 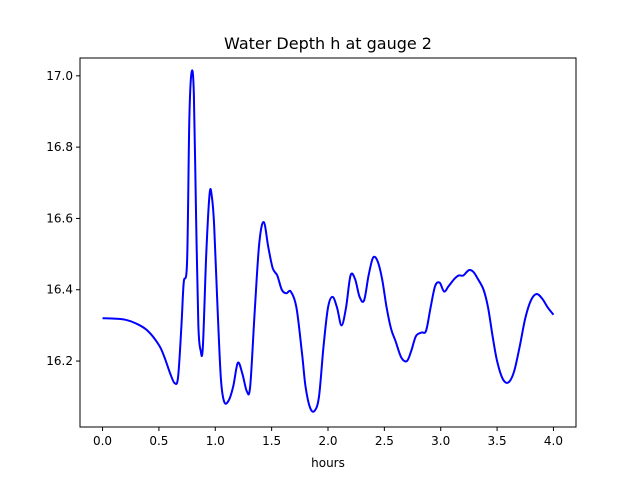 I want to click on x-tick-label: 3.0, so click(x=440, y=441).